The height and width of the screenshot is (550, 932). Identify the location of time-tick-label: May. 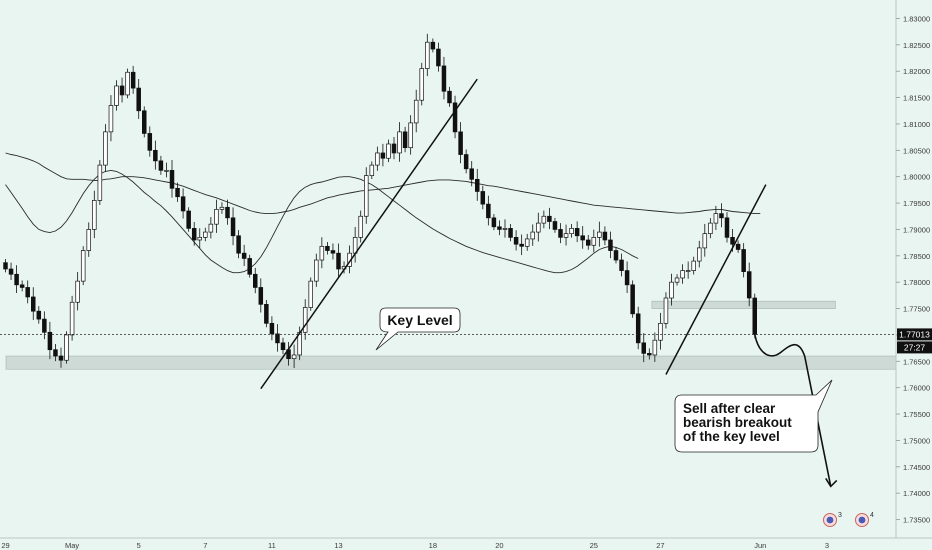
(72, 545).